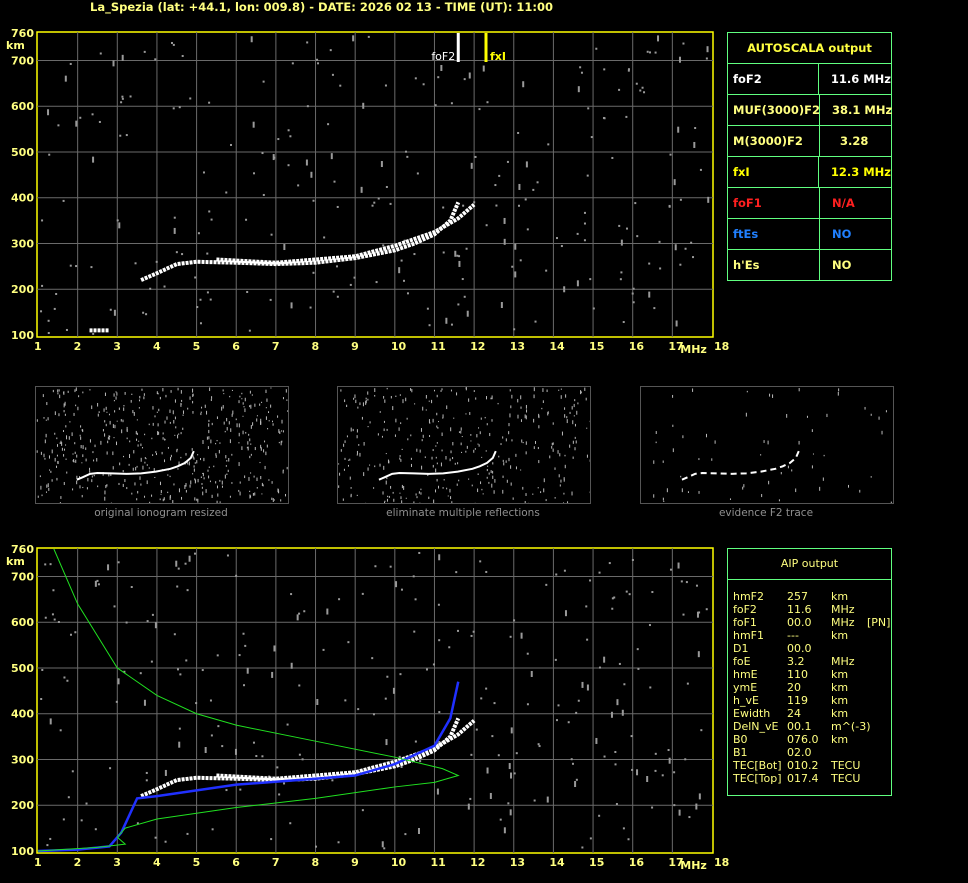 The width and height of the screenshot is (968, 883). What do you see at coordinates (22, 851) in the screenshot?
I see `y-tick-label: 100` at bounding box center [22, 851].